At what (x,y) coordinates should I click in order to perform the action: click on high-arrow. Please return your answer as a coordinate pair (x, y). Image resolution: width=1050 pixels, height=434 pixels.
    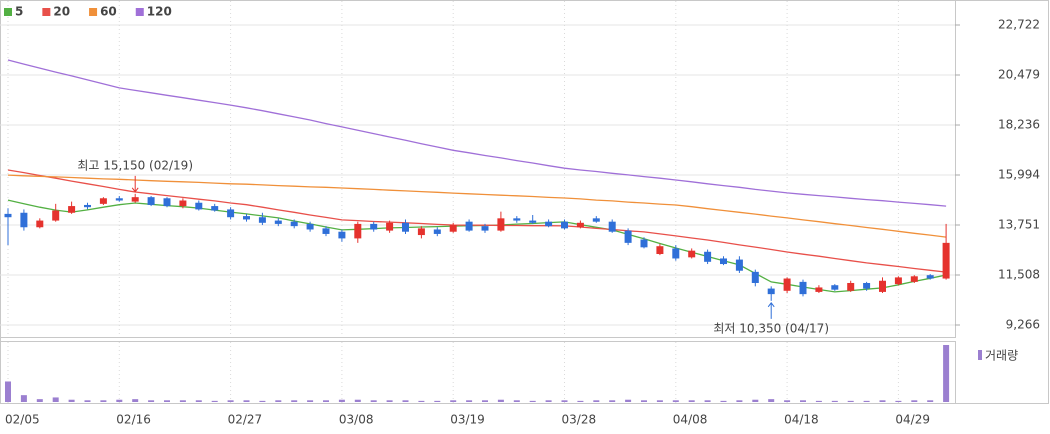
    Looking at the image, I should click on (135, 184).